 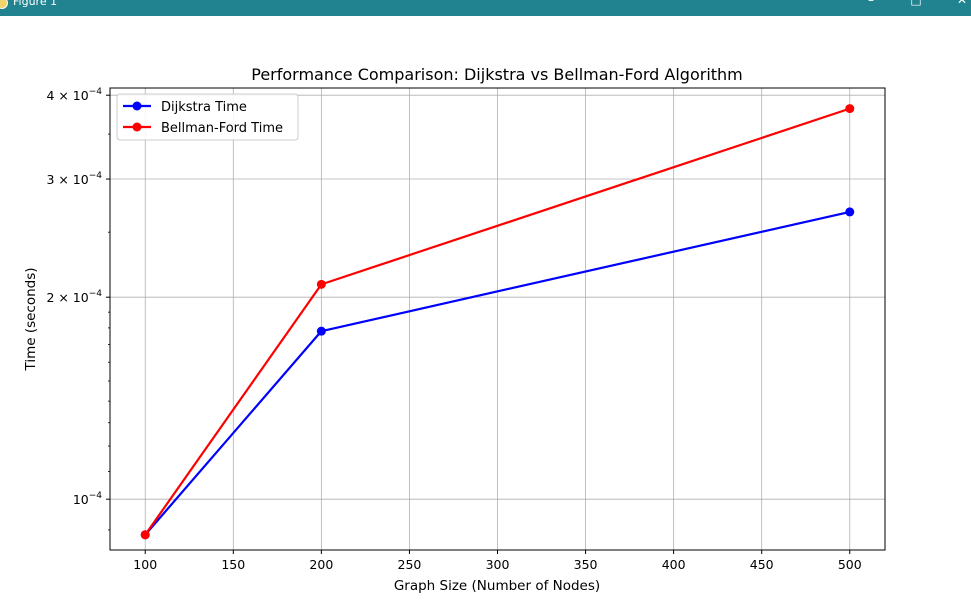 What do you see at coordinates (916, 3) in the screenshot?
I see `maximize-button: □` at bounding box center [916, 3].